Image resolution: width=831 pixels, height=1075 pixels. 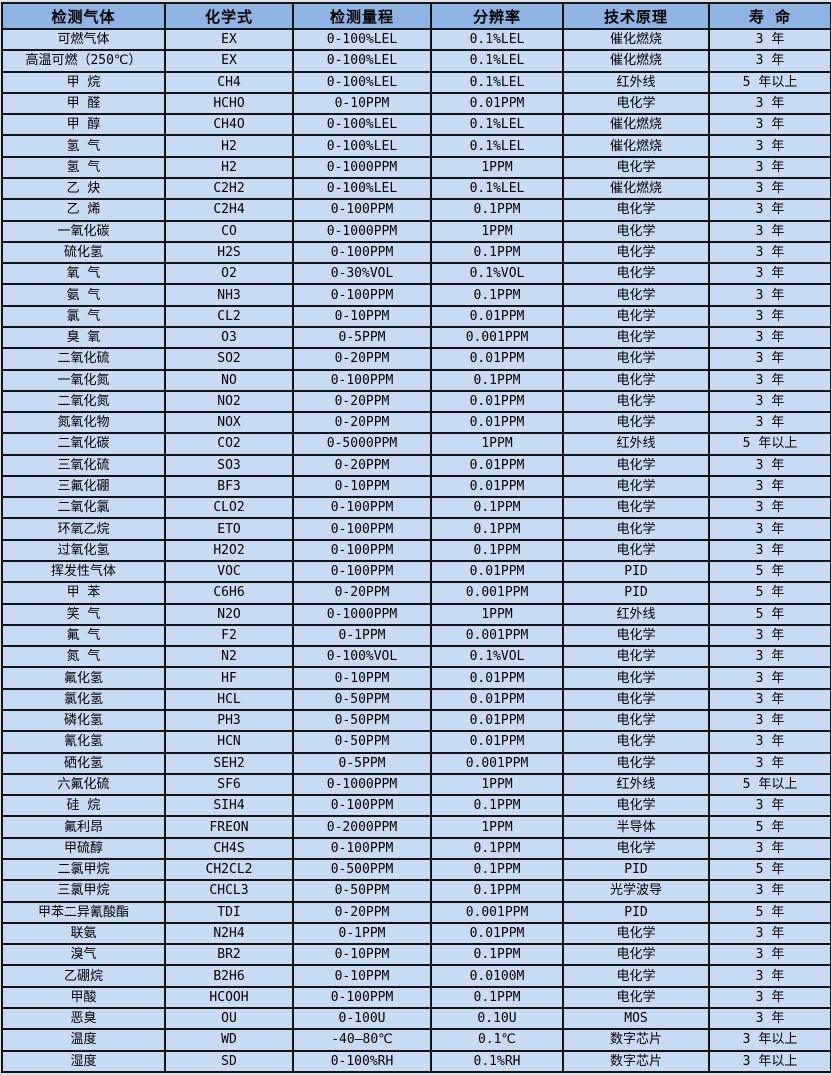 What do you see at coordinates (497, 848) in the screenshot?
I see `table-cell-resolution: 0.1PPM` at bounding box center [497, 848].